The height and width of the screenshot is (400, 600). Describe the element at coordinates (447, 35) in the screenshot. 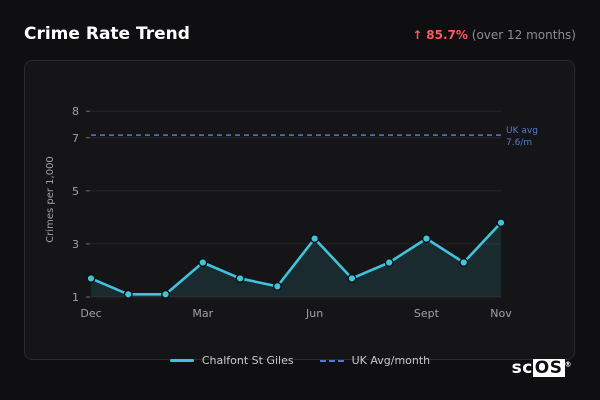

I see `change-percent: 85.7%` at that location.